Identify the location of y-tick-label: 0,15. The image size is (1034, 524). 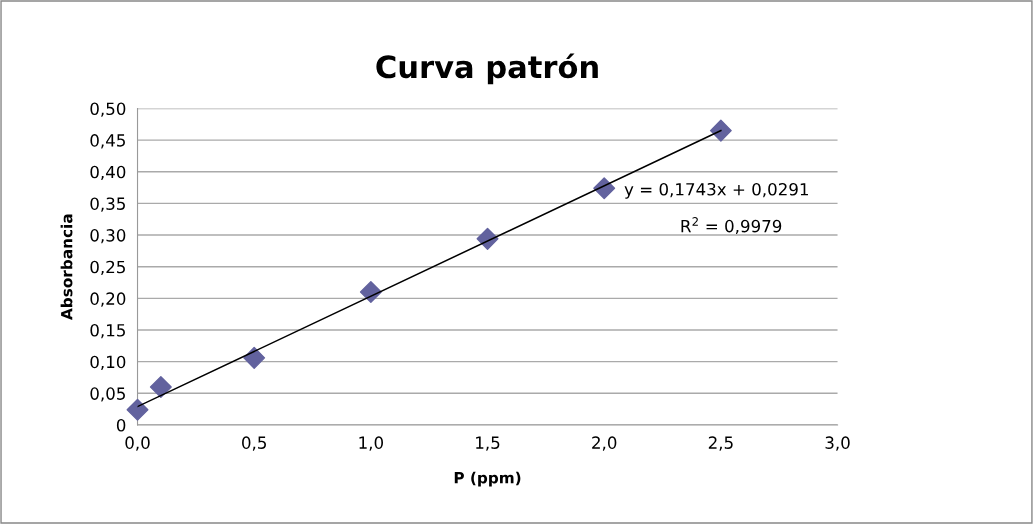
(107, 331).